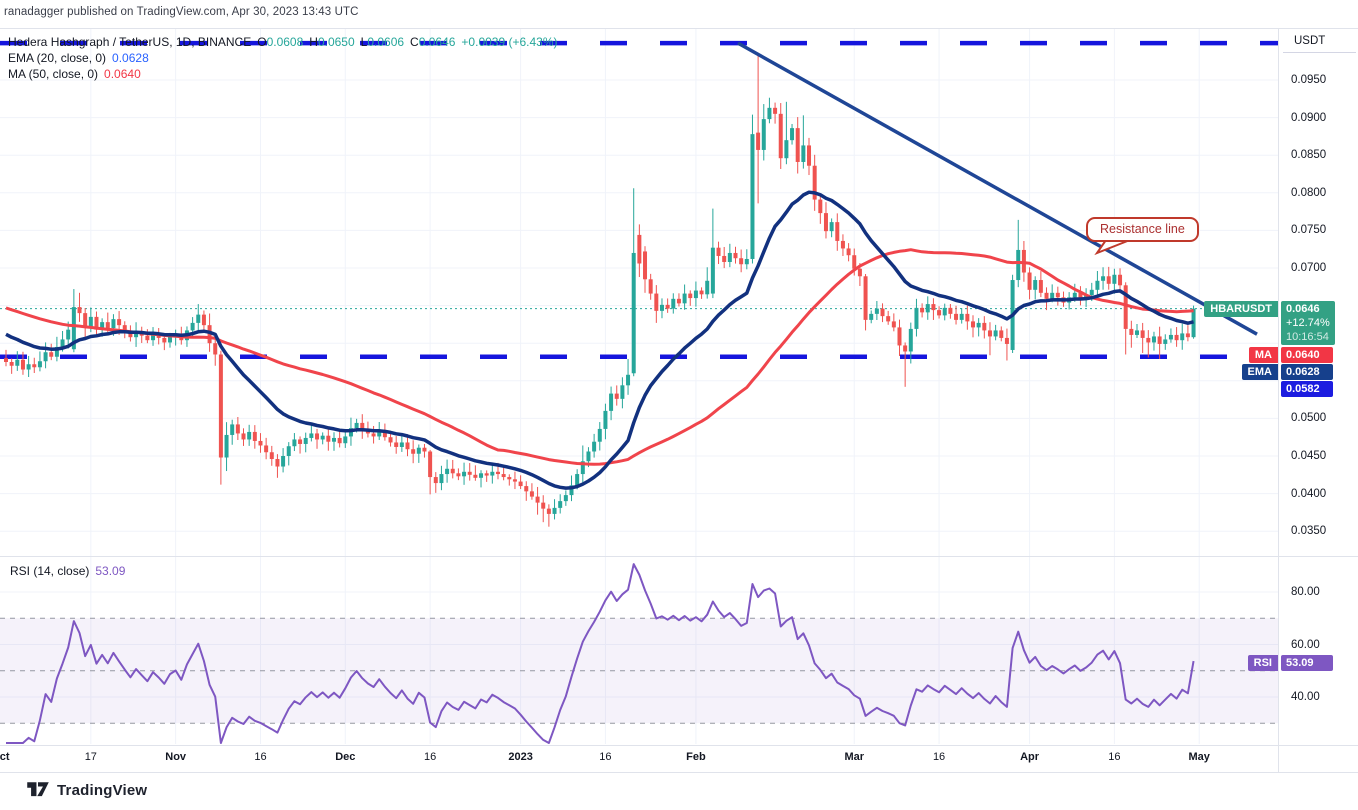 This screenshot has width=1358, height=810. Describe the element at coordinates (1241, 308) in the screenshot. I see `symbol-side-label: HBARUSDT` at that location.